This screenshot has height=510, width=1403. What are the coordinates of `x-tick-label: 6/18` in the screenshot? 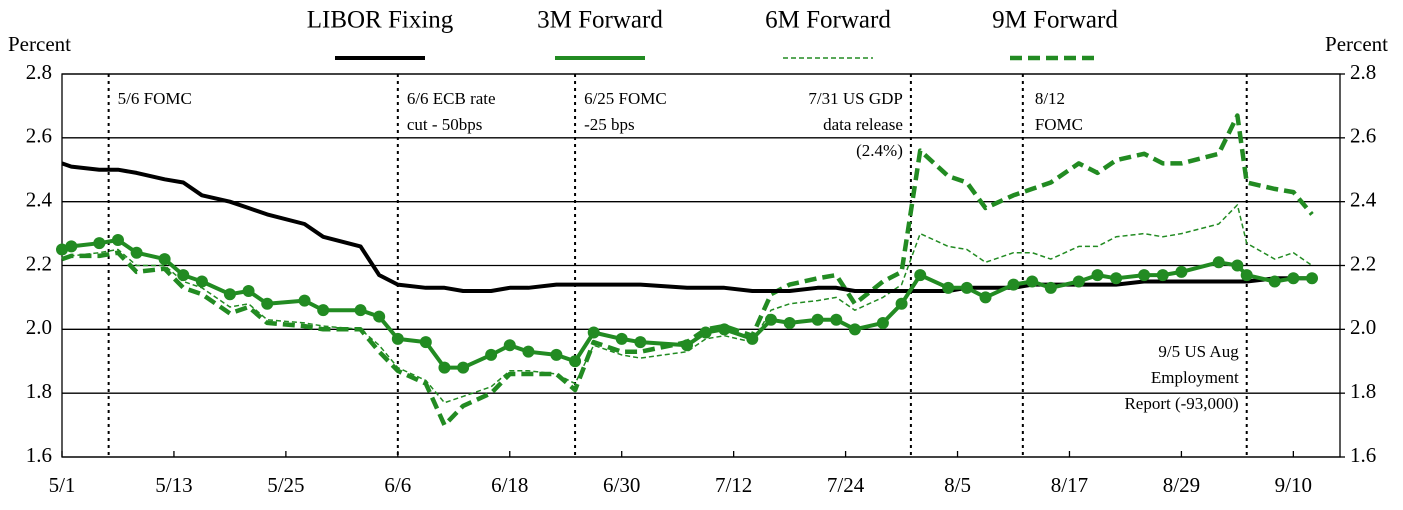 It's located at (509, 485).